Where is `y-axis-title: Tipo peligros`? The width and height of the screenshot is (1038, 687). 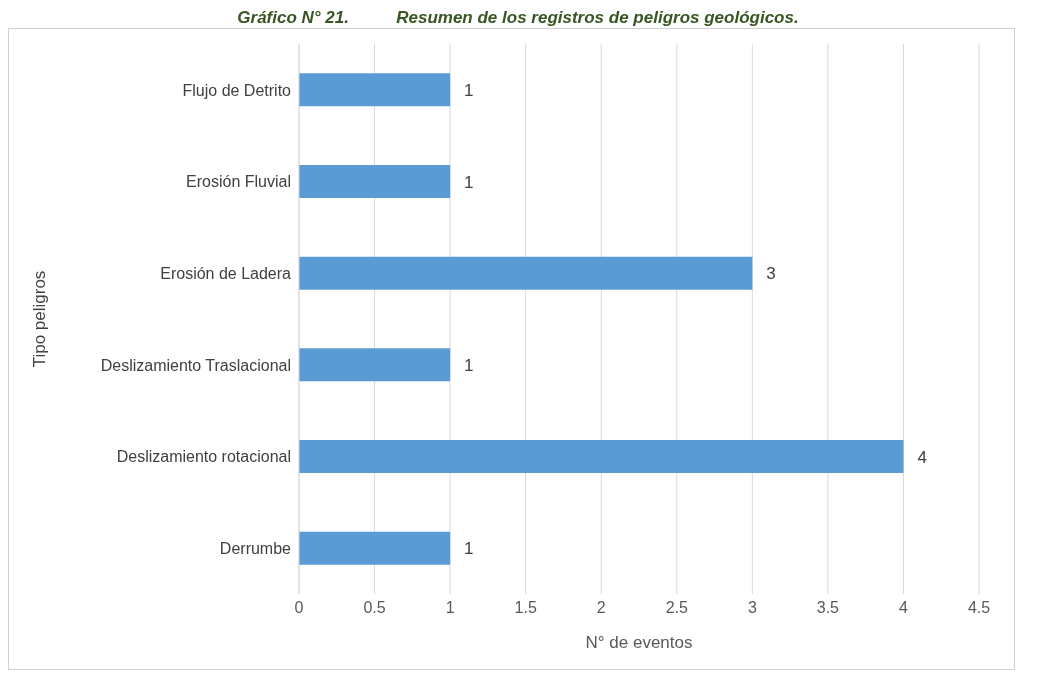 y-axis-title: Tipo peligros is located at coordinates (40, 319).